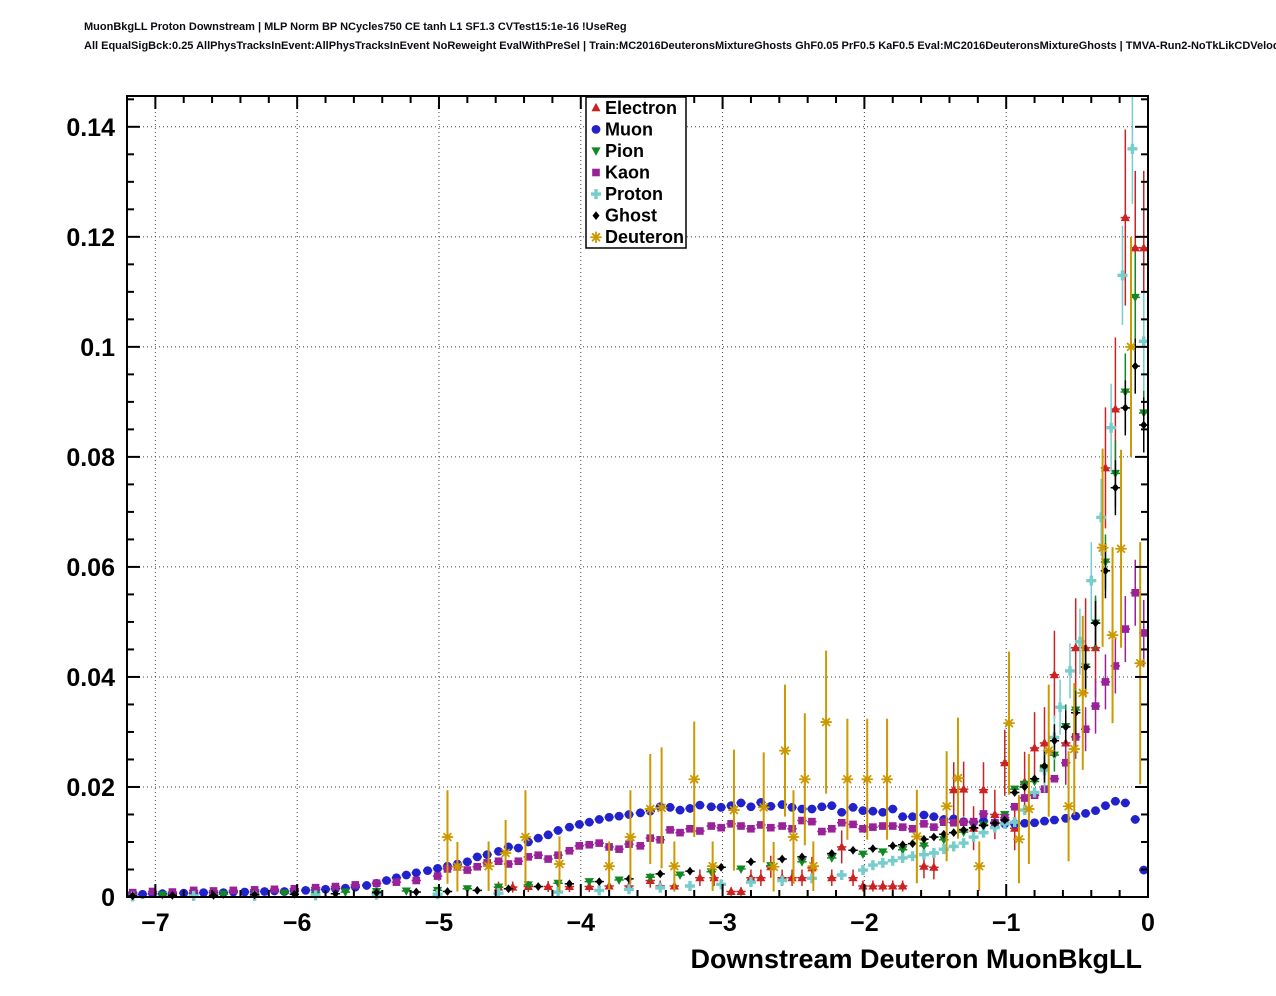 The height and width of the screenshot is (996, 1276). I want to click on legend-label-electron: Electron, so click(641, 108).